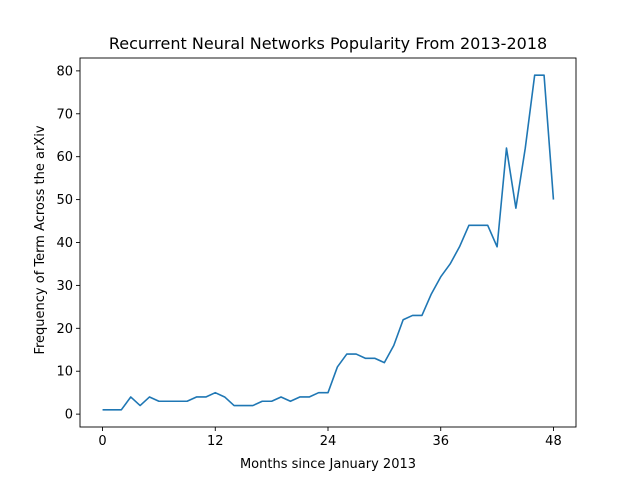 This screenshot has width=640, height=484. Describe the element at coordinates (328, 441) in the screenshot. I see `x-tick-label: 24` at that location.